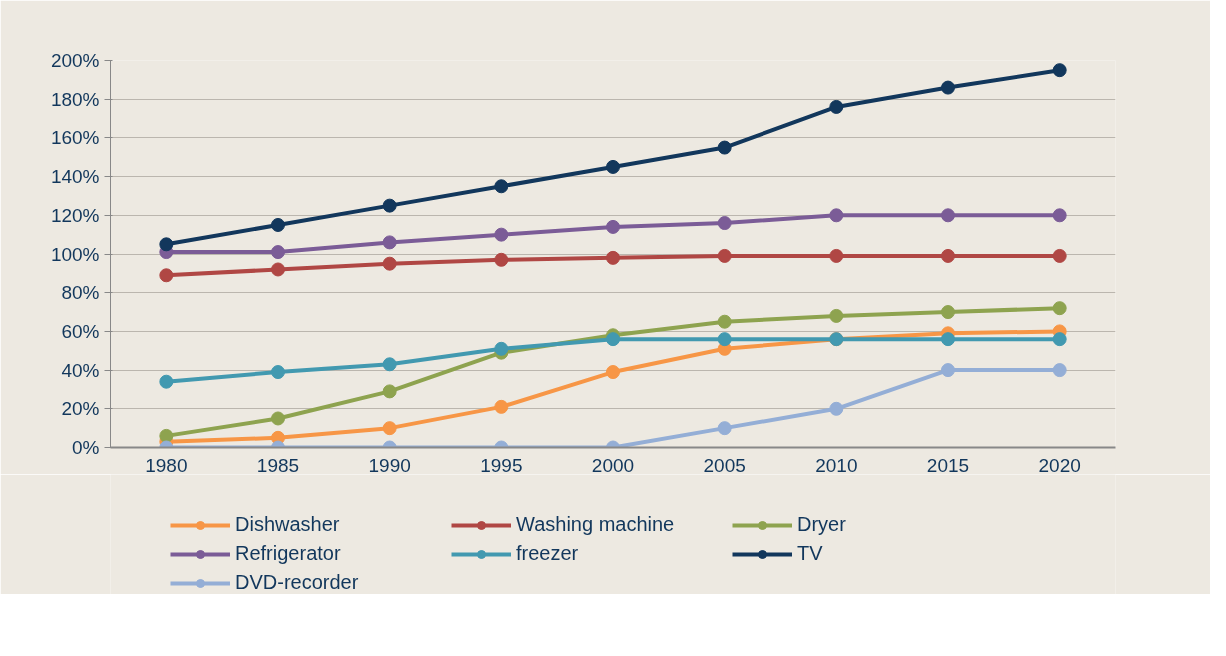 This screenshot has width=1226, height=656. Describe the element at coordinates (86, 447) in the screenshot. I see `y-tick-label: 0%` at that location.